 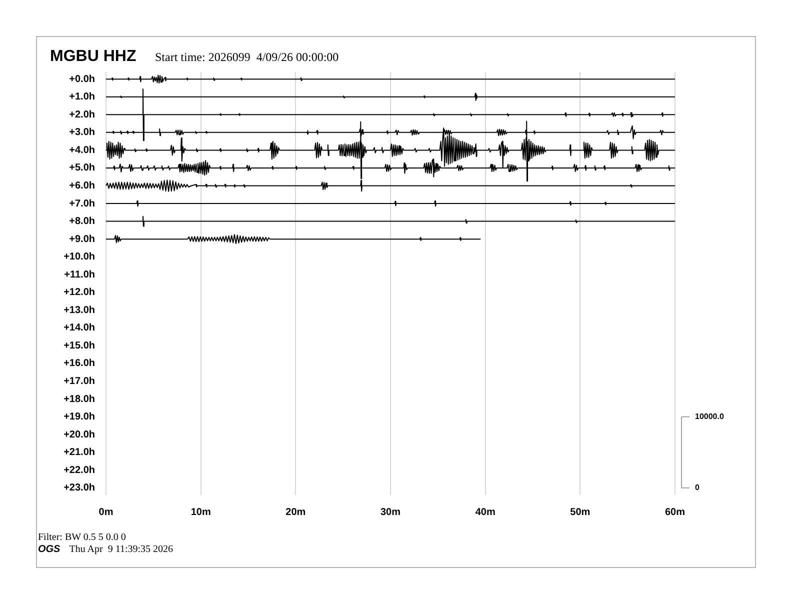 What do you see at coordinates (390, 512) in the screenshot?
I see `x-tick-label: 30m` at bounding box center [390, 512].